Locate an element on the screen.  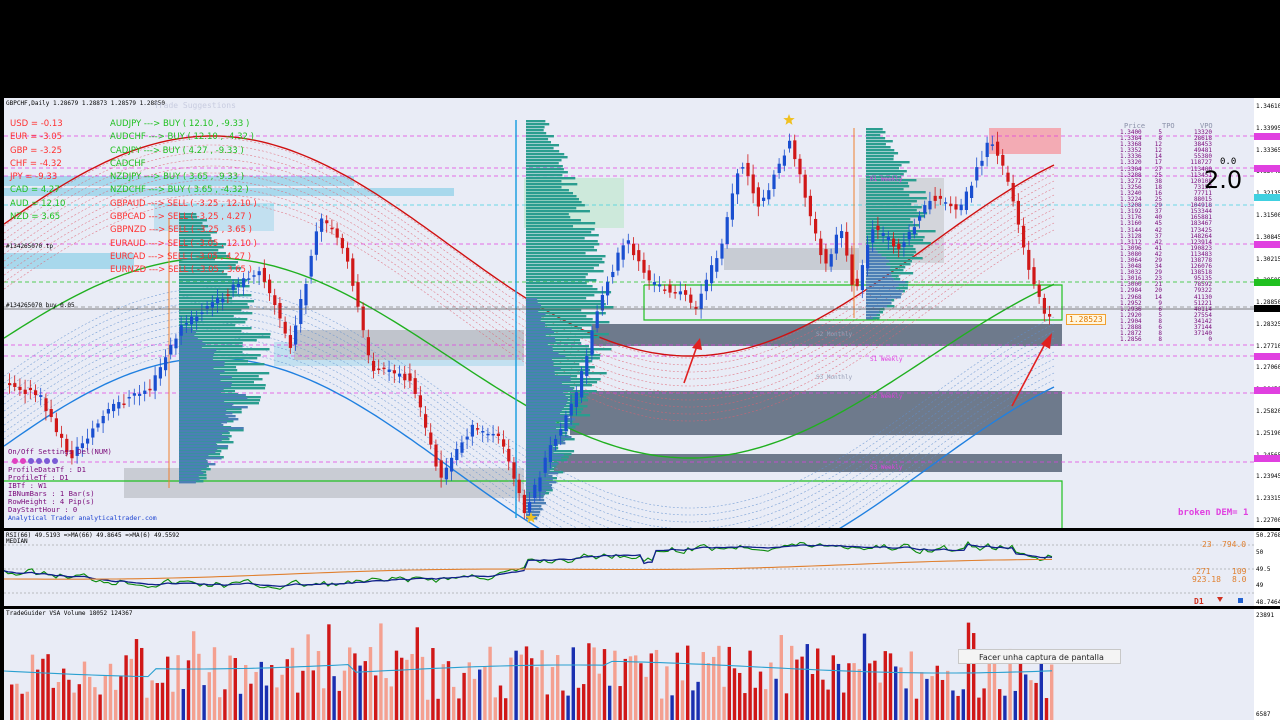
vp-cell: 37144 is located at coordinates (1202, 327).